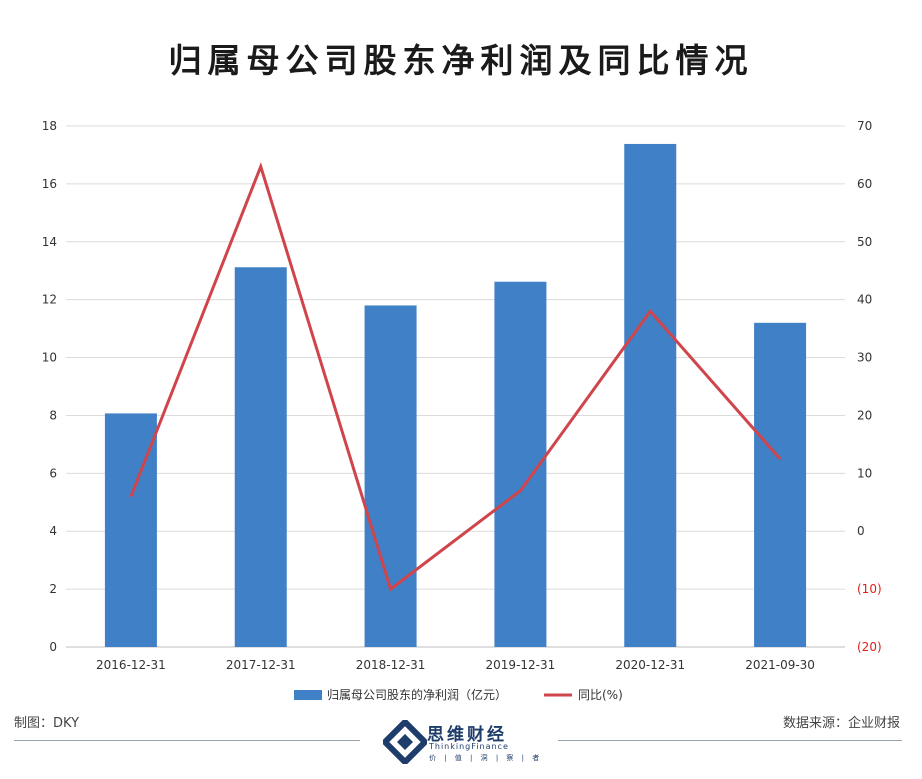 This screenshot has width=922, height=779. I want to click on left-axis: 0 2 4 6 8 10 12 14 16 18, so click(49, 386).